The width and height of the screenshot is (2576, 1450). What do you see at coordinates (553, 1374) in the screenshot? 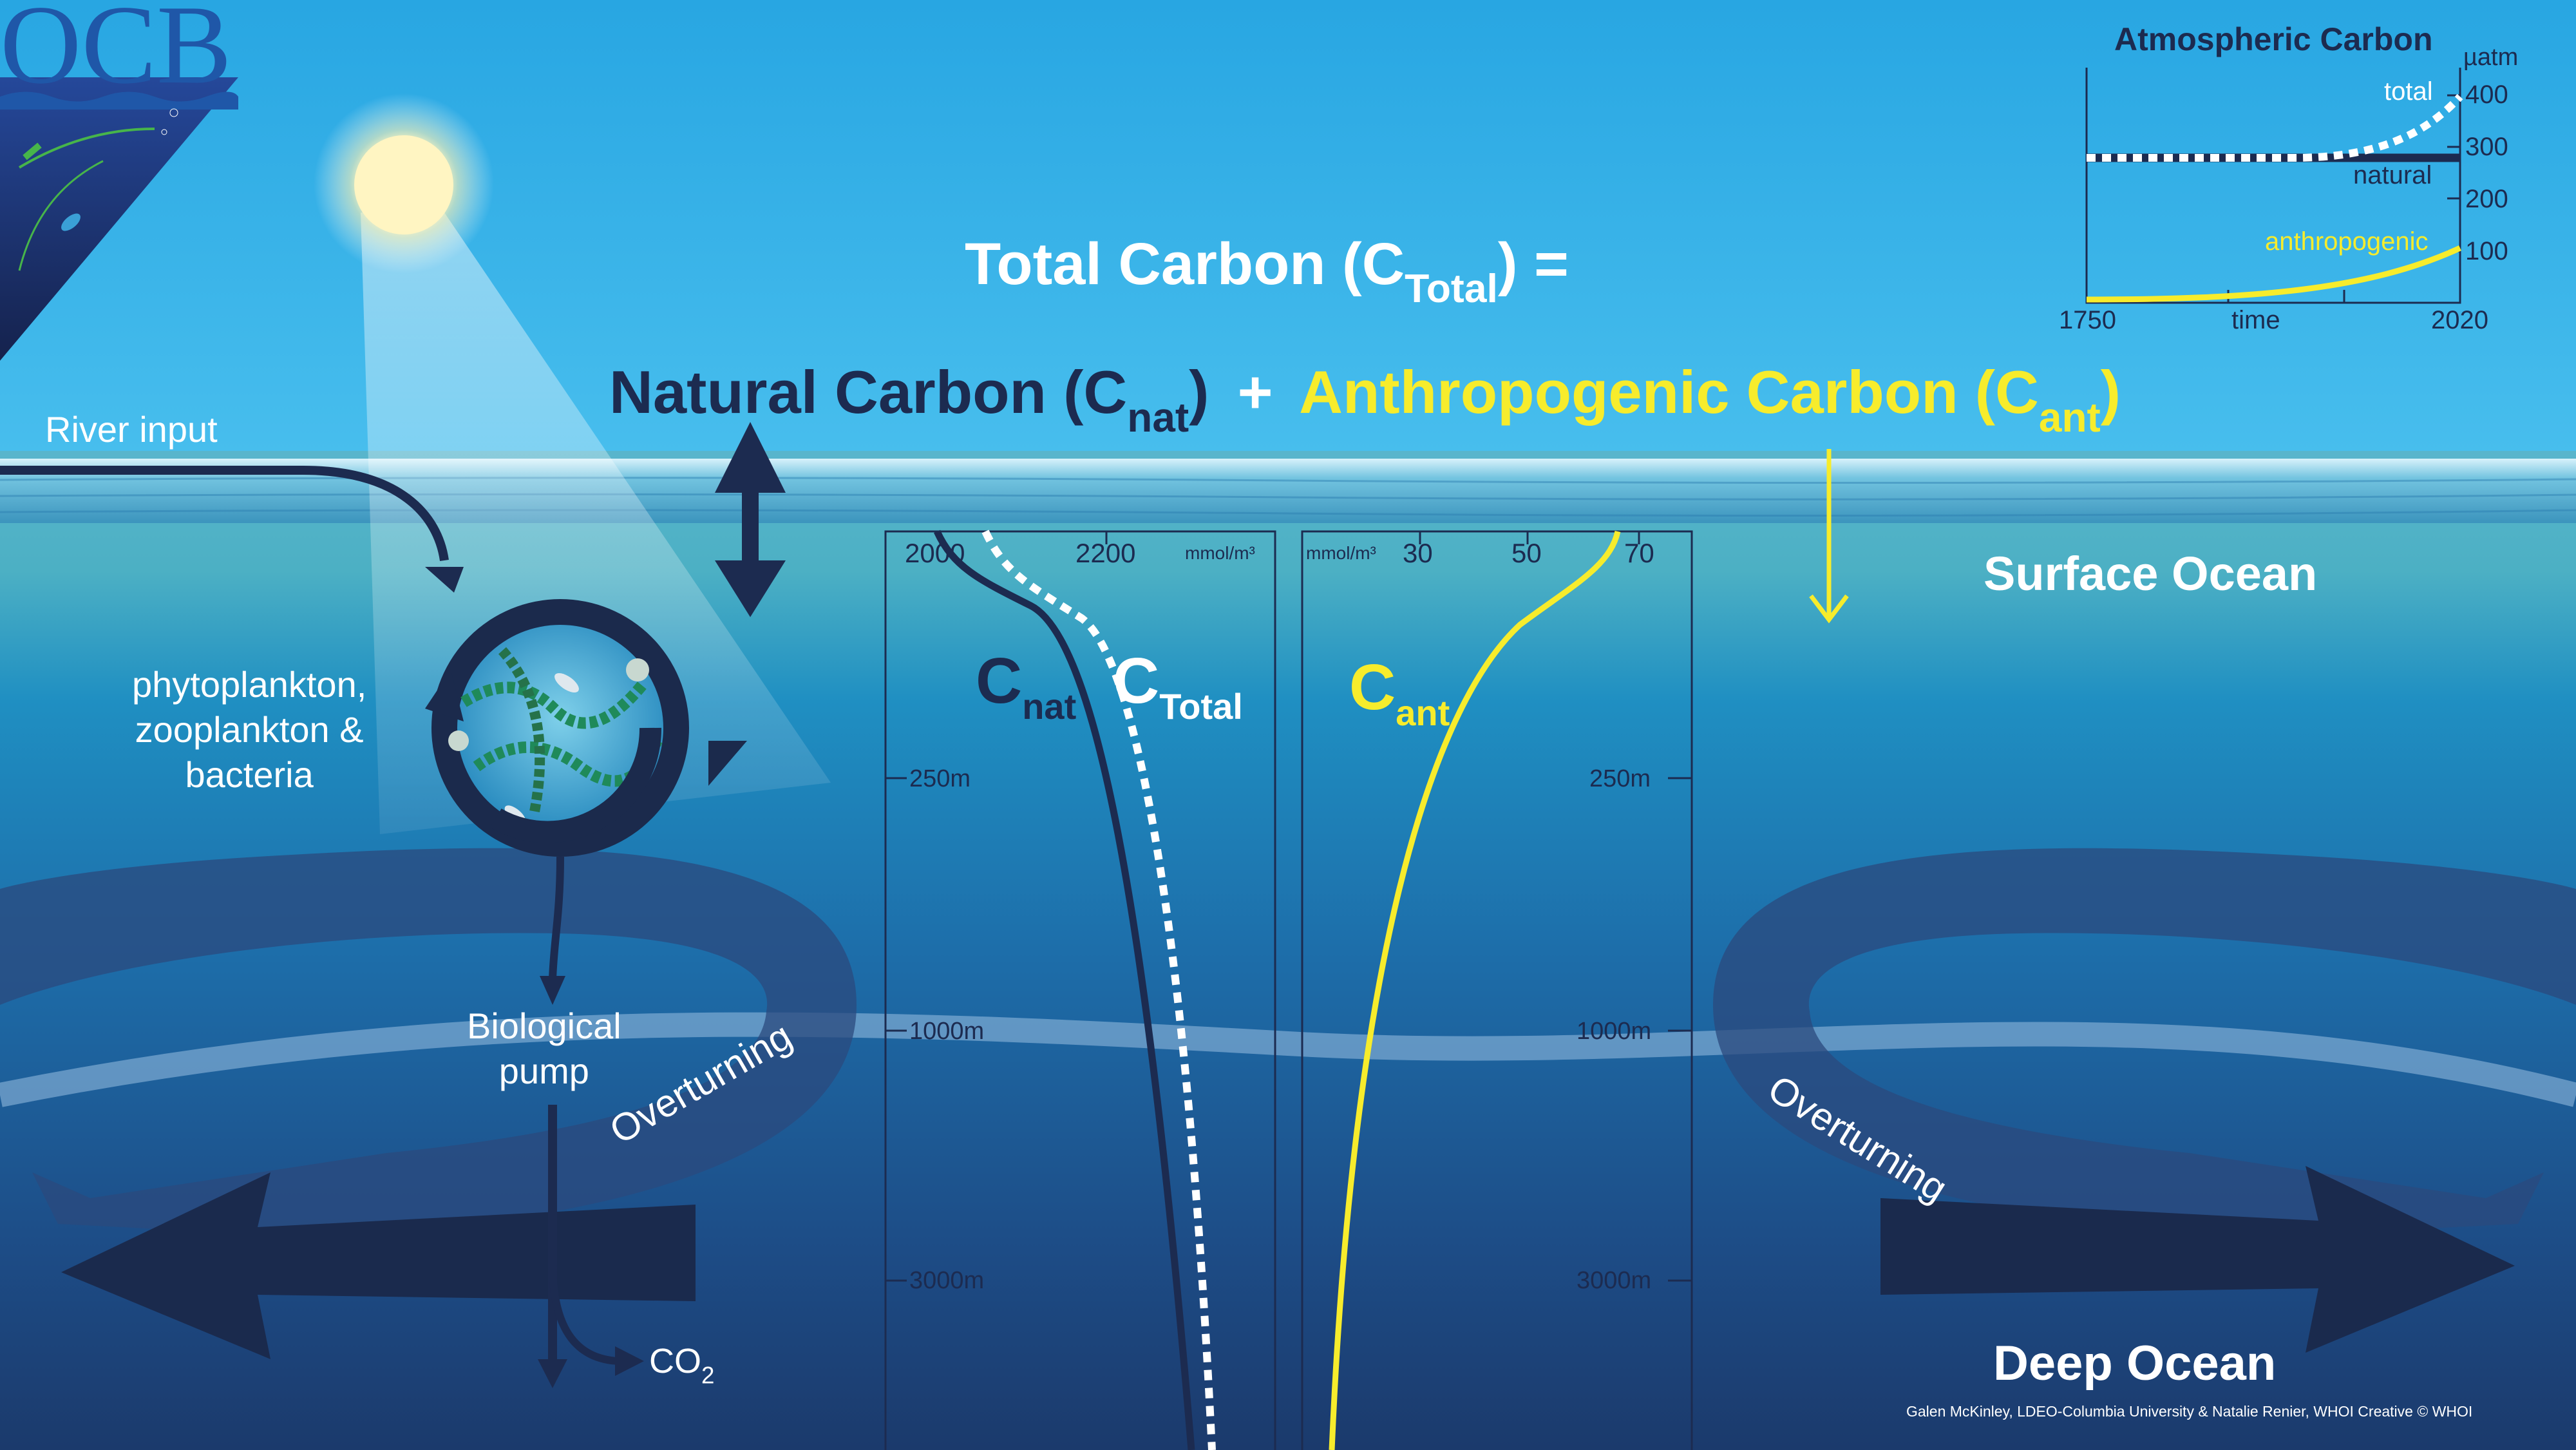
I see `pump-arrowhead-lower` at bounding box center [553, 1374].